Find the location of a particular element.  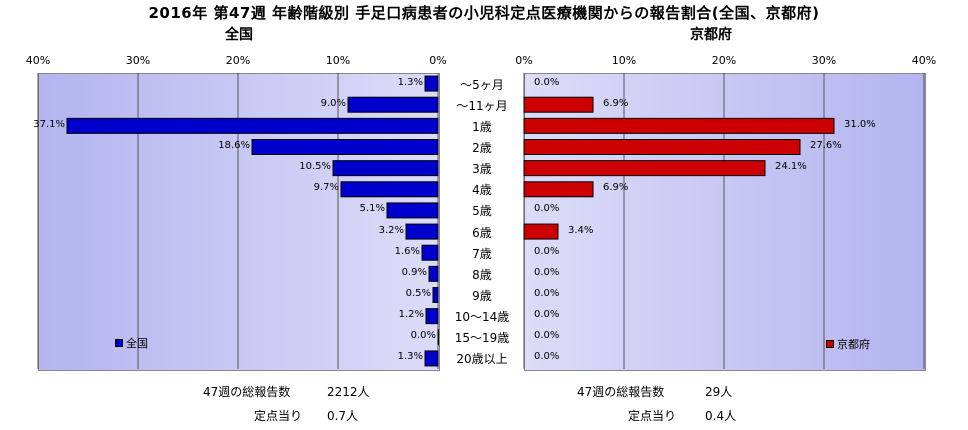

national-value-label: 1.2% is located at coordinates (411, 315).